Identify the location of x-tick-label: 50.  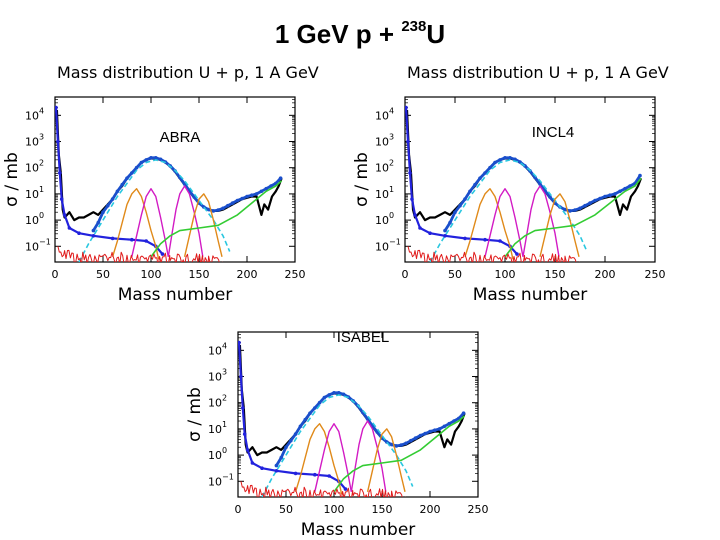
(103, 274).